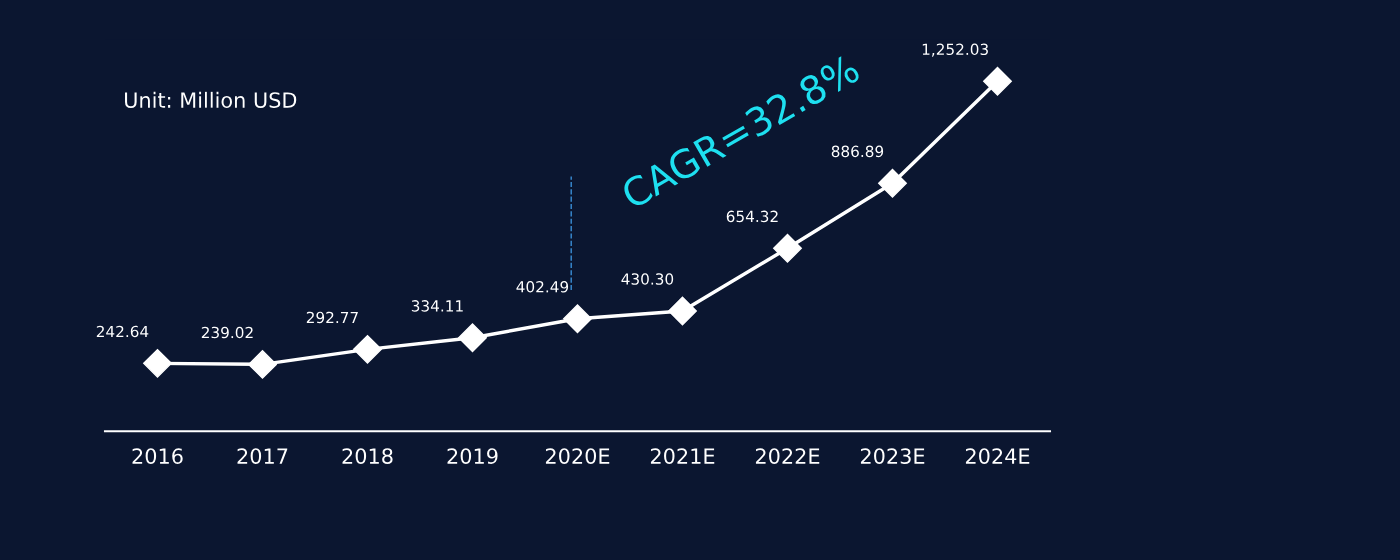 The width and height of the screenshot is (1400, 560). Describe the element at coordinates (262, 456) in the screenshot. I see `x-tick-label: 2017` at that location.